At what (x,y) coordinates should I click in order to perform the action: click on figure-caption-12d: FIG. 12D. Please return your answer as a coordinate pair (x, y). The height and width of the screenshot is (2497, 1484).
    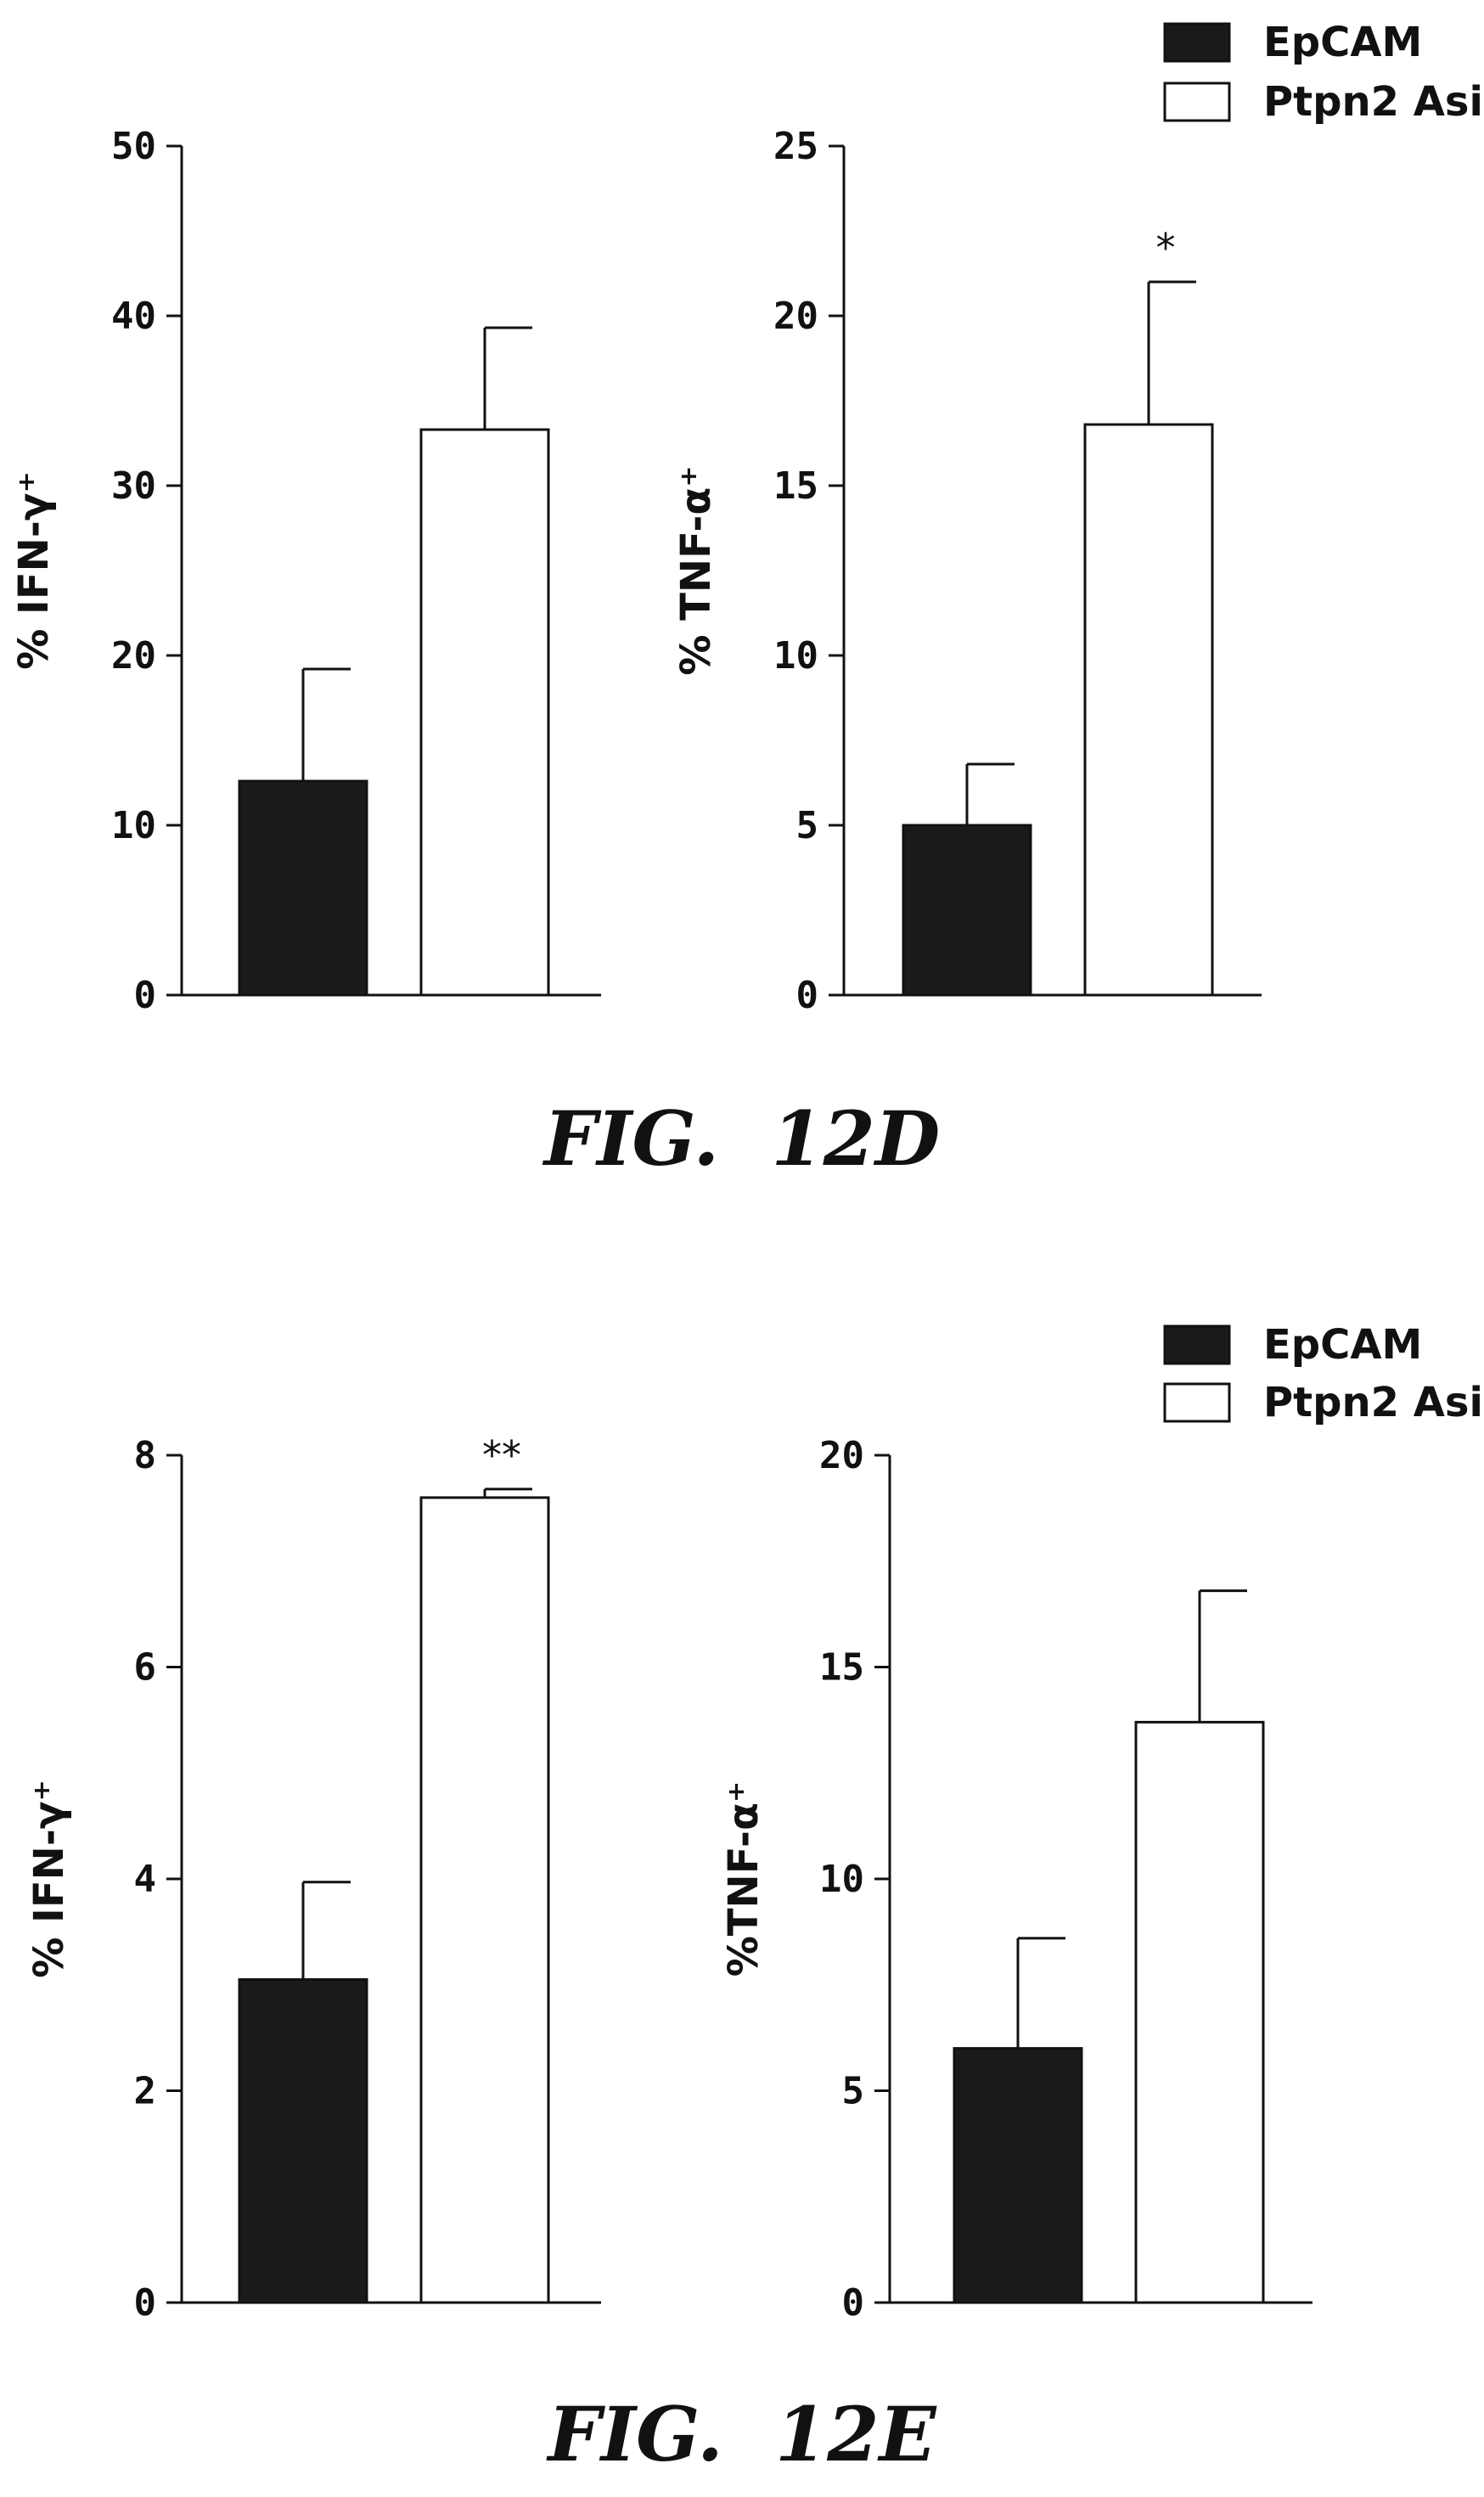
    Looking at the image, I should click on (741, 1138).